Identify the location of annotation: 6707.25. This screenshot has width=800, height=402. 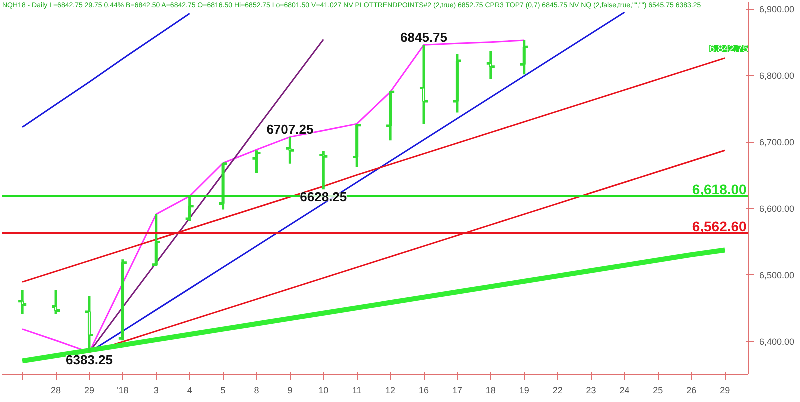
(290, 130).